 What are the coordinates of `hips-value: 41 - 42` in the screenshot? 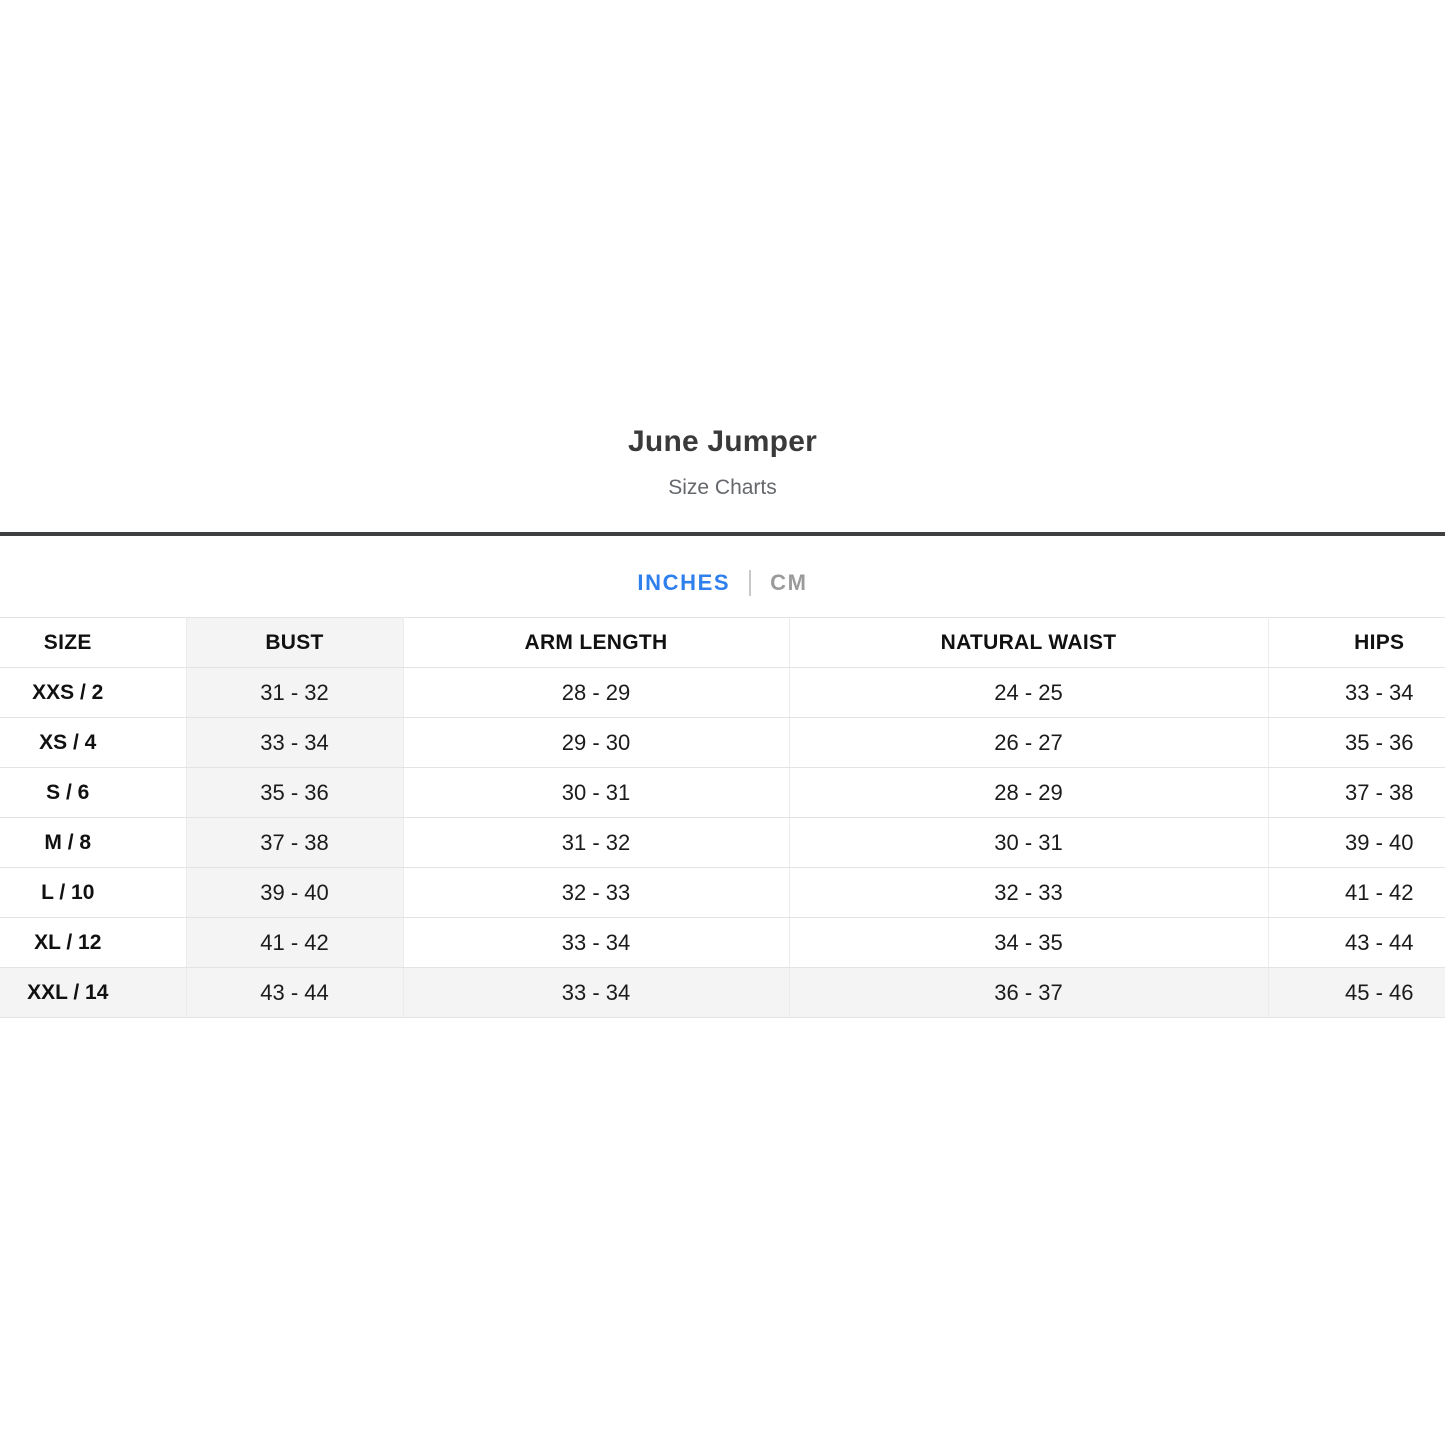 It's located at (1356, 892).